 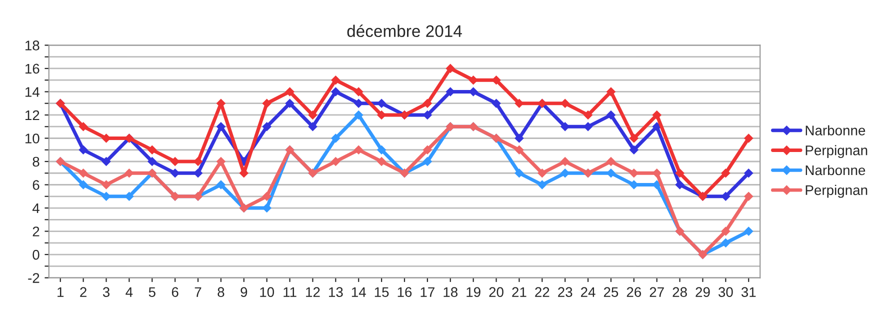 What do you see at coordinates (496, 292) in the screenshot?
I see `x-tick-label: 20` at bounding box center [496, 292].